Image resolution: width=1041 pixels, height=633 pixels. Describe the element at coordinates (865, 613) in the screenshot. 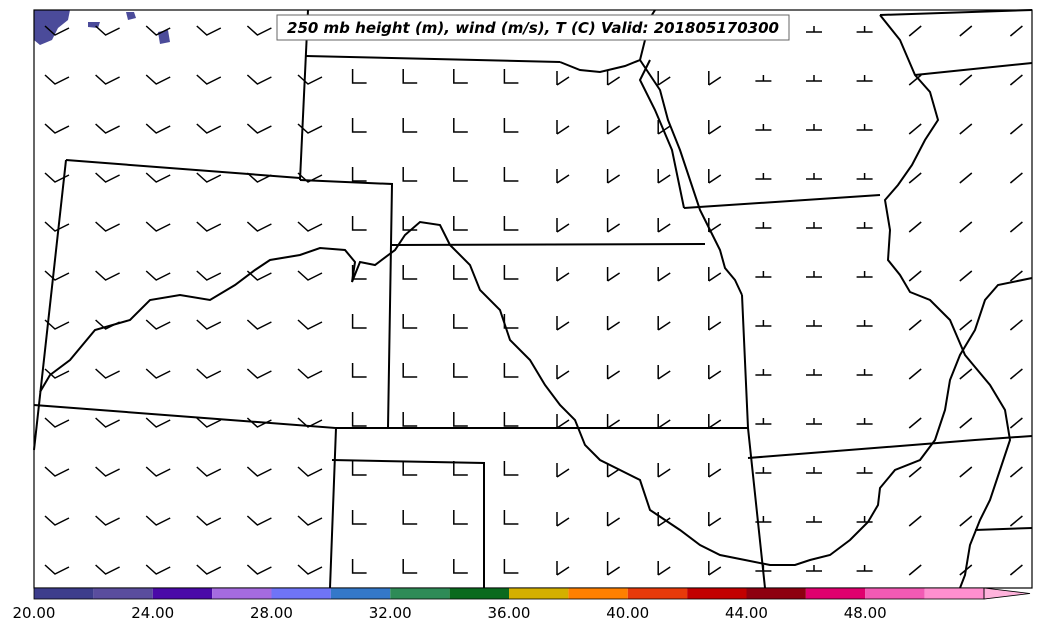

I see `colorbar-tick-label: 48.00` at that location.